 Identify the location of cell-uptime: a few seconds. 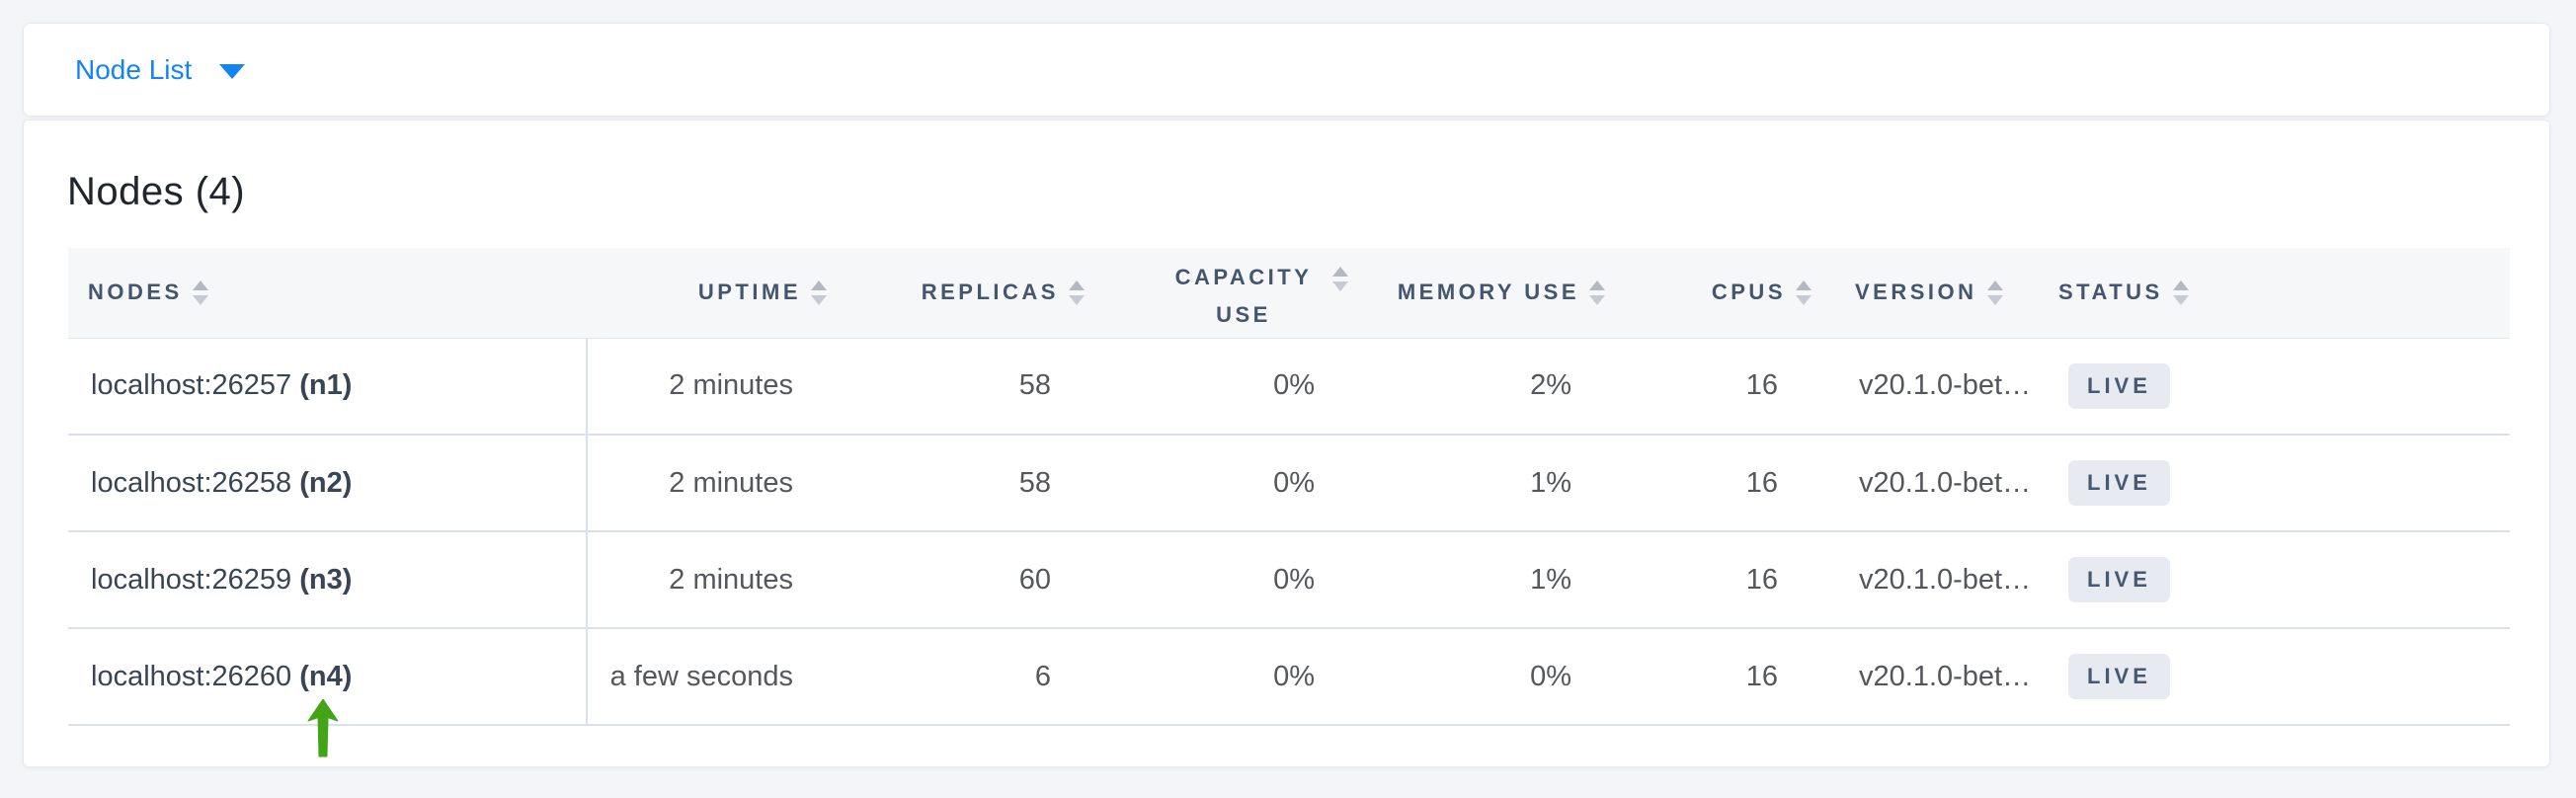
(718, 677).